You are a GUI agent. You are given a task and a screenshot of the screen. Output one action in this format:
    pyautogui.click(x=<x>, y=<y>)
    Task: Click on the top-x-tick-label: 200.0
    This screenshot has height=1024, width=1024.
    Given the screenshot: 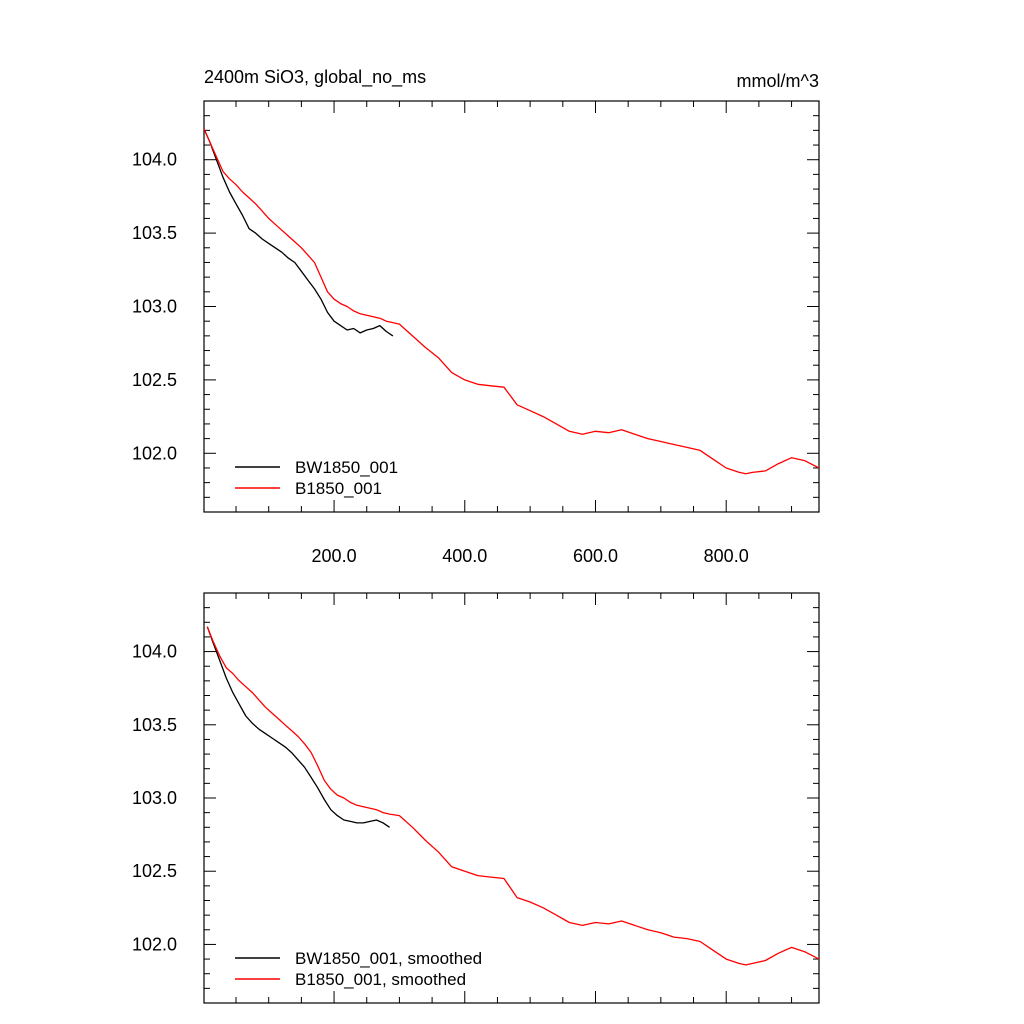 What is the action you would take?
    pyautogui.click(x=334, y=556)
    